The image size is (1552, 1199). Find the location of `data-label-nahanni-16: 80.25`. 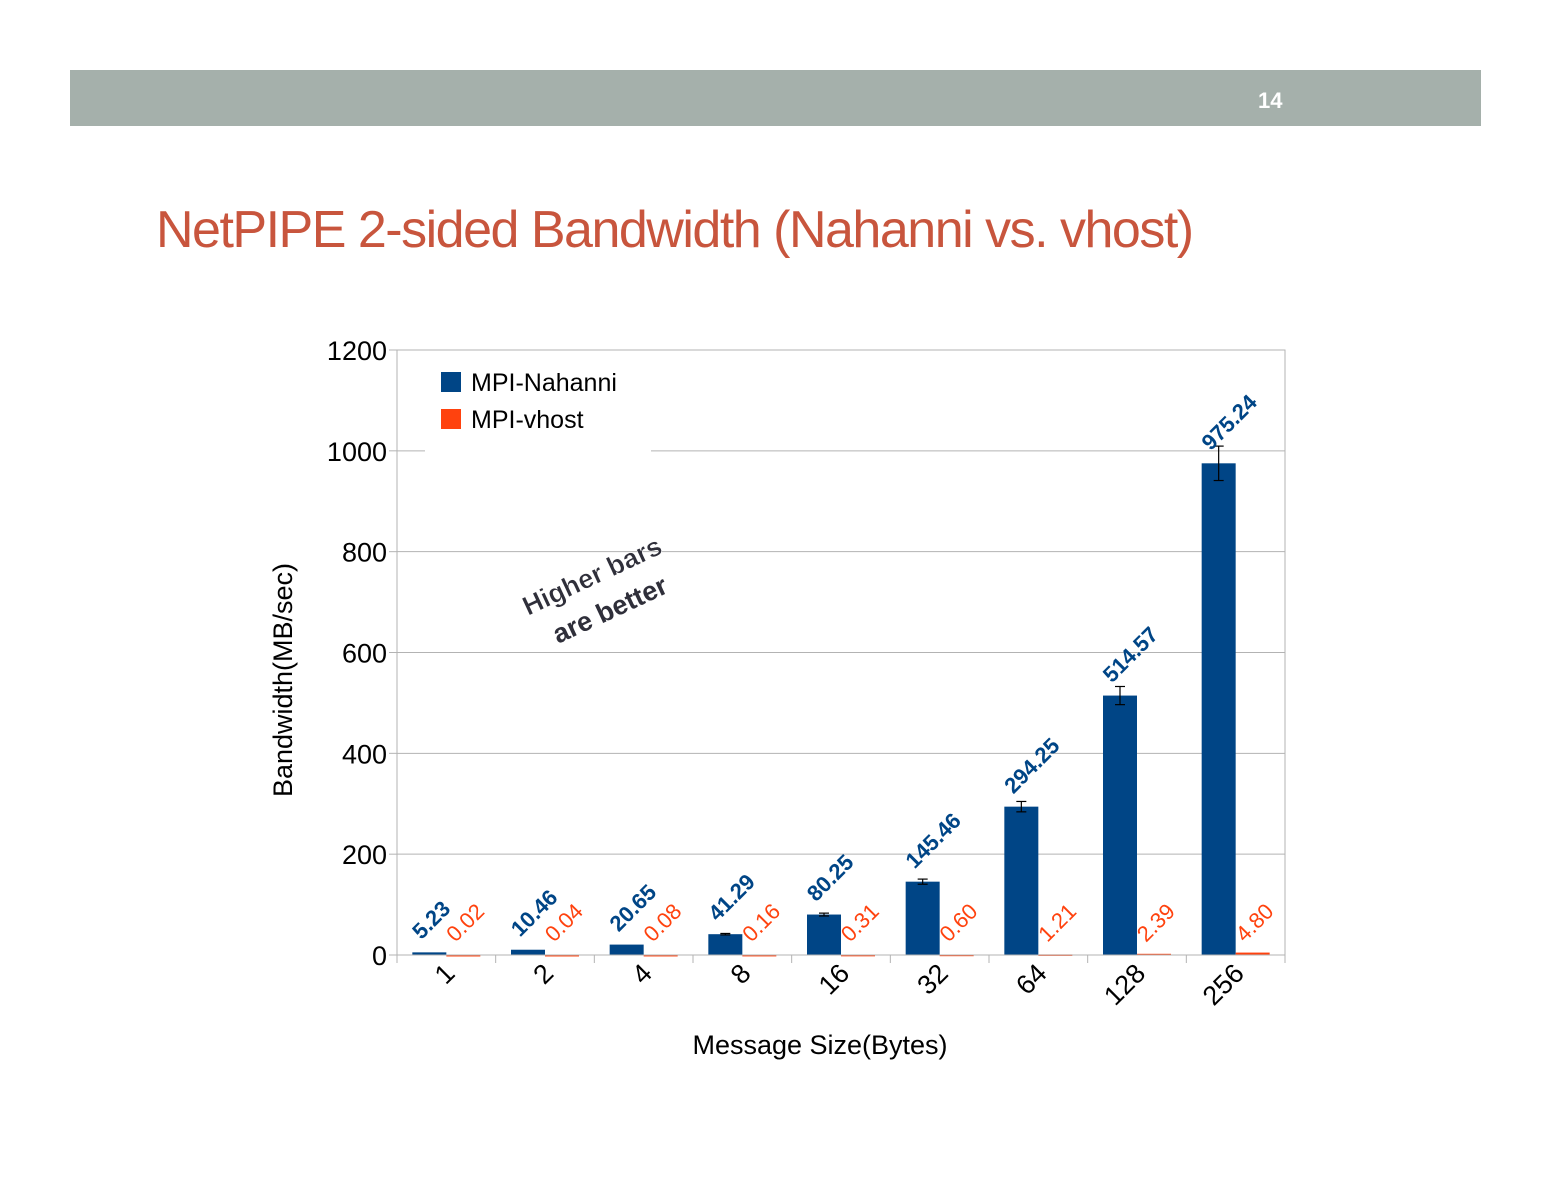

data-label-nahanni-16: 80.25 is located at coordinates (830, 877).